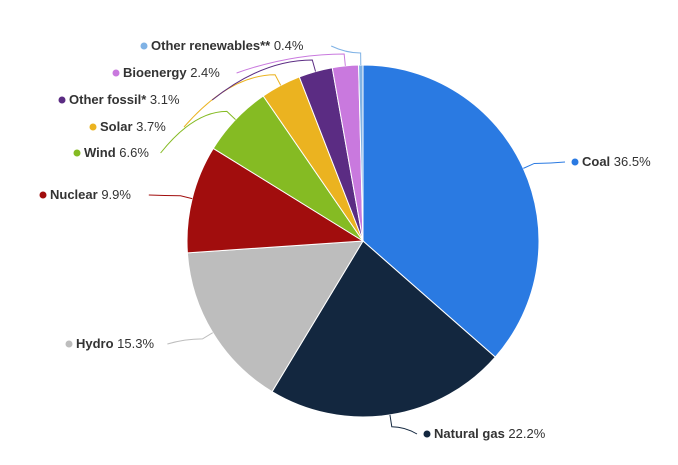 The width and height of the screenshot is (678, 465). I want to click on data-label-text: Coal 36.5%, so click(616, 161).